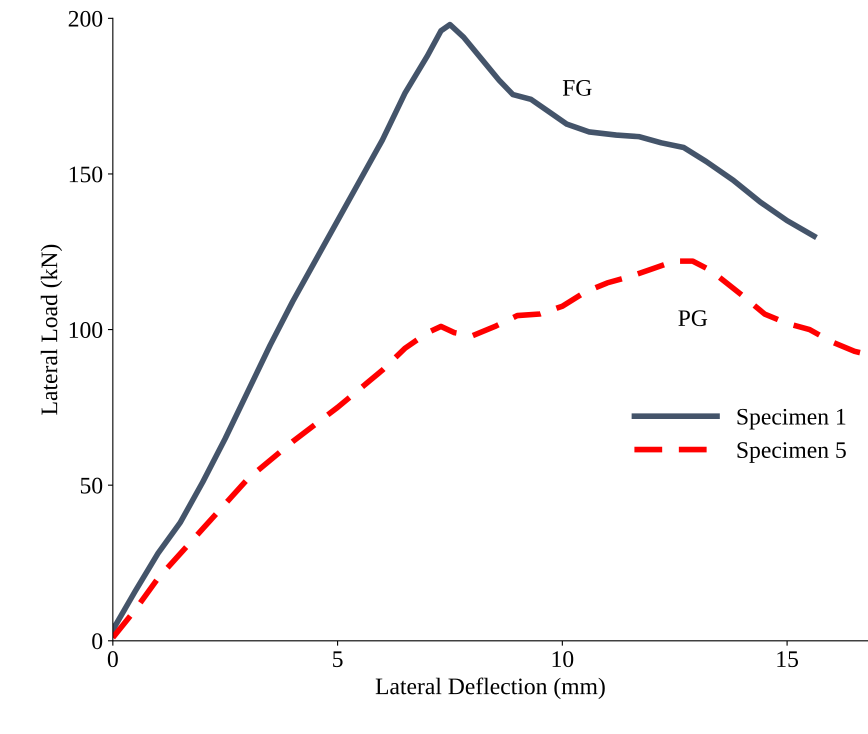  What do you see at coordinates (792, 452) in the screenshot?
I see `legend-label: Specimen 5` at bounding box center [792, 452].